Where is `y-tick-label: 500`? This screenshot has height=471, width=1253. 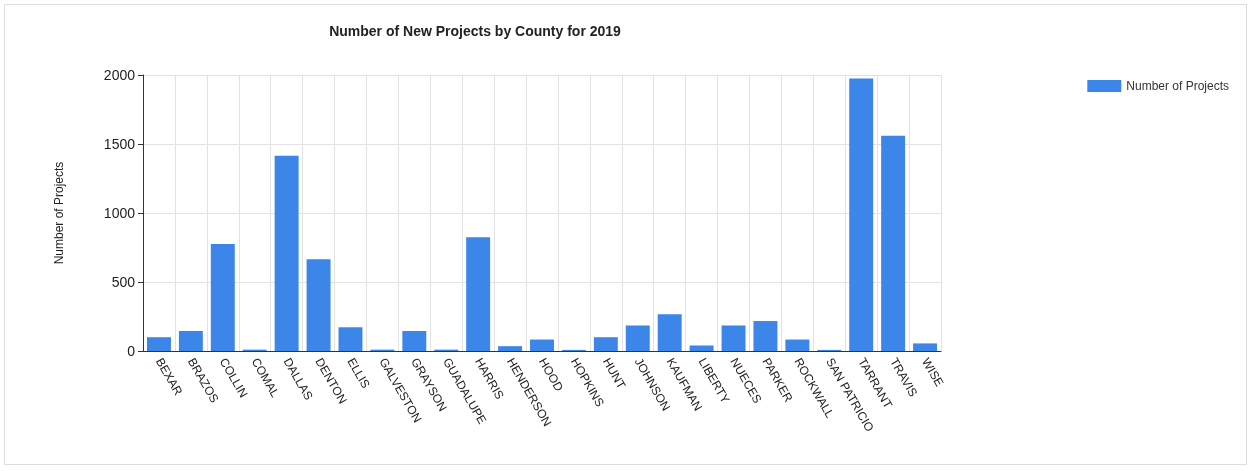 y-tick-label: 500 is located at coordinates (123, 282).